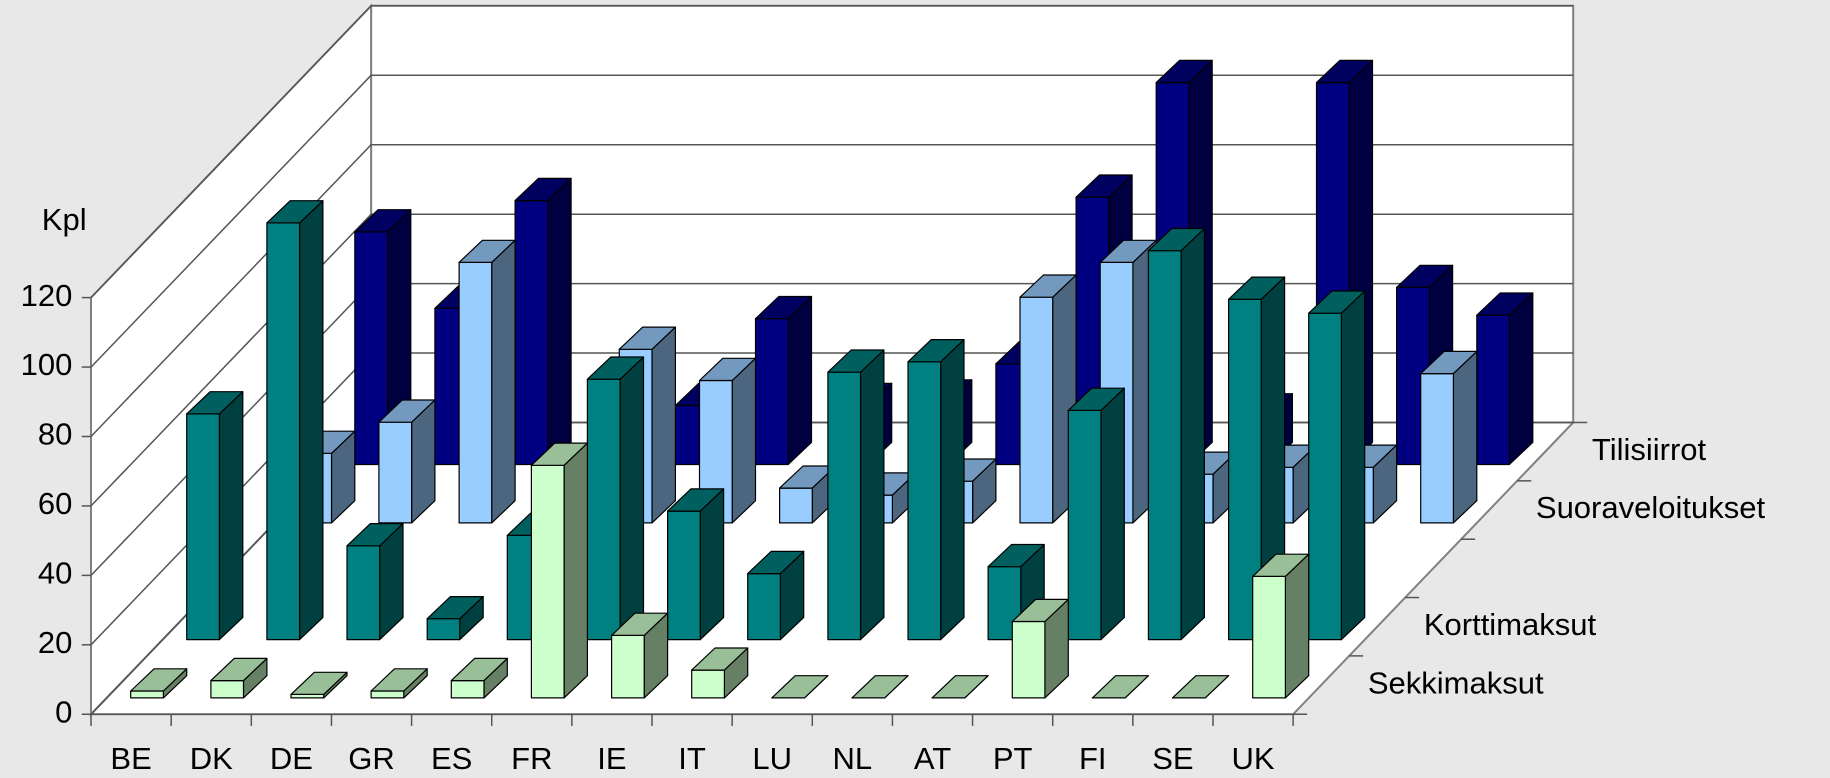  I want to click on x-tick-label: FI, so click(1093, 758).